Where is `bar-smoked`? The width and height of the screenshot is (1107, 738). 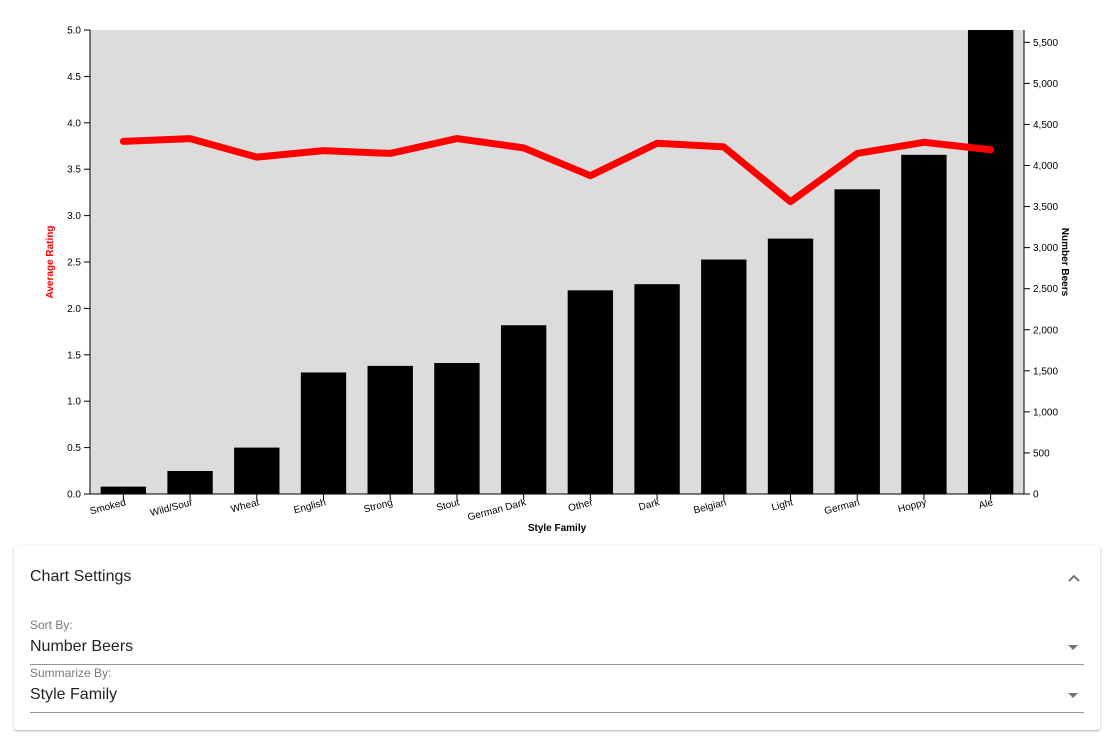 bar-smoked is located at coordinates (123, 490).